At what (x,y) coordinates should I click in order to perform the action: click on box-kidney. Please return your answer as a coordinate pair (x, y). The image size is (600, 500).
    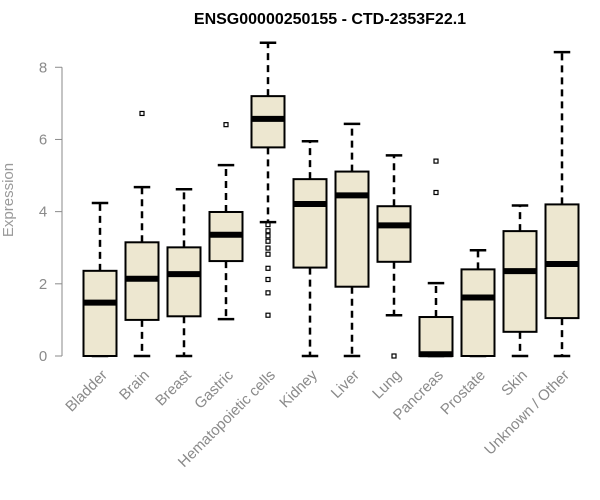
    Looking at the image, I should click on (310, 249).